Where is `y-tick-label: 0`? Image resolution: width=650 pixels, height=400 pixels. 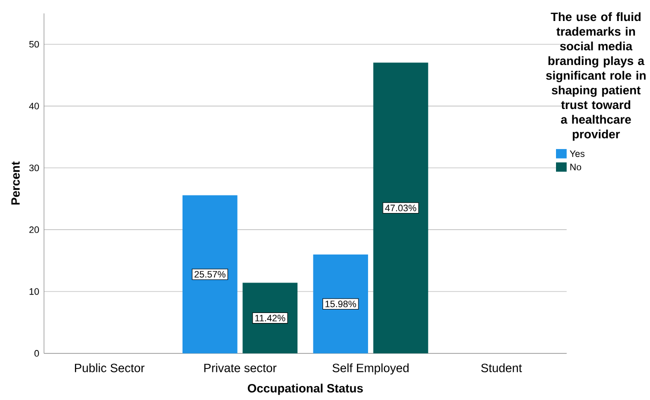 y-tick-label: 0 is located at coordinates (36, 353).